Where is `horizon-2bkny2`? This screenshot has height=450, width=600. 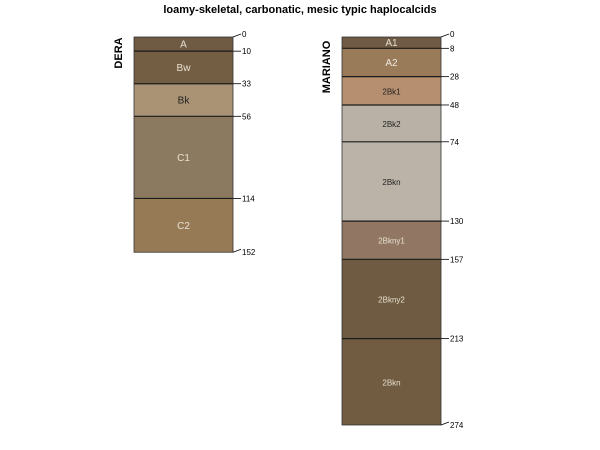 horizon-2bkny2 is located at coordinates (391, 299).